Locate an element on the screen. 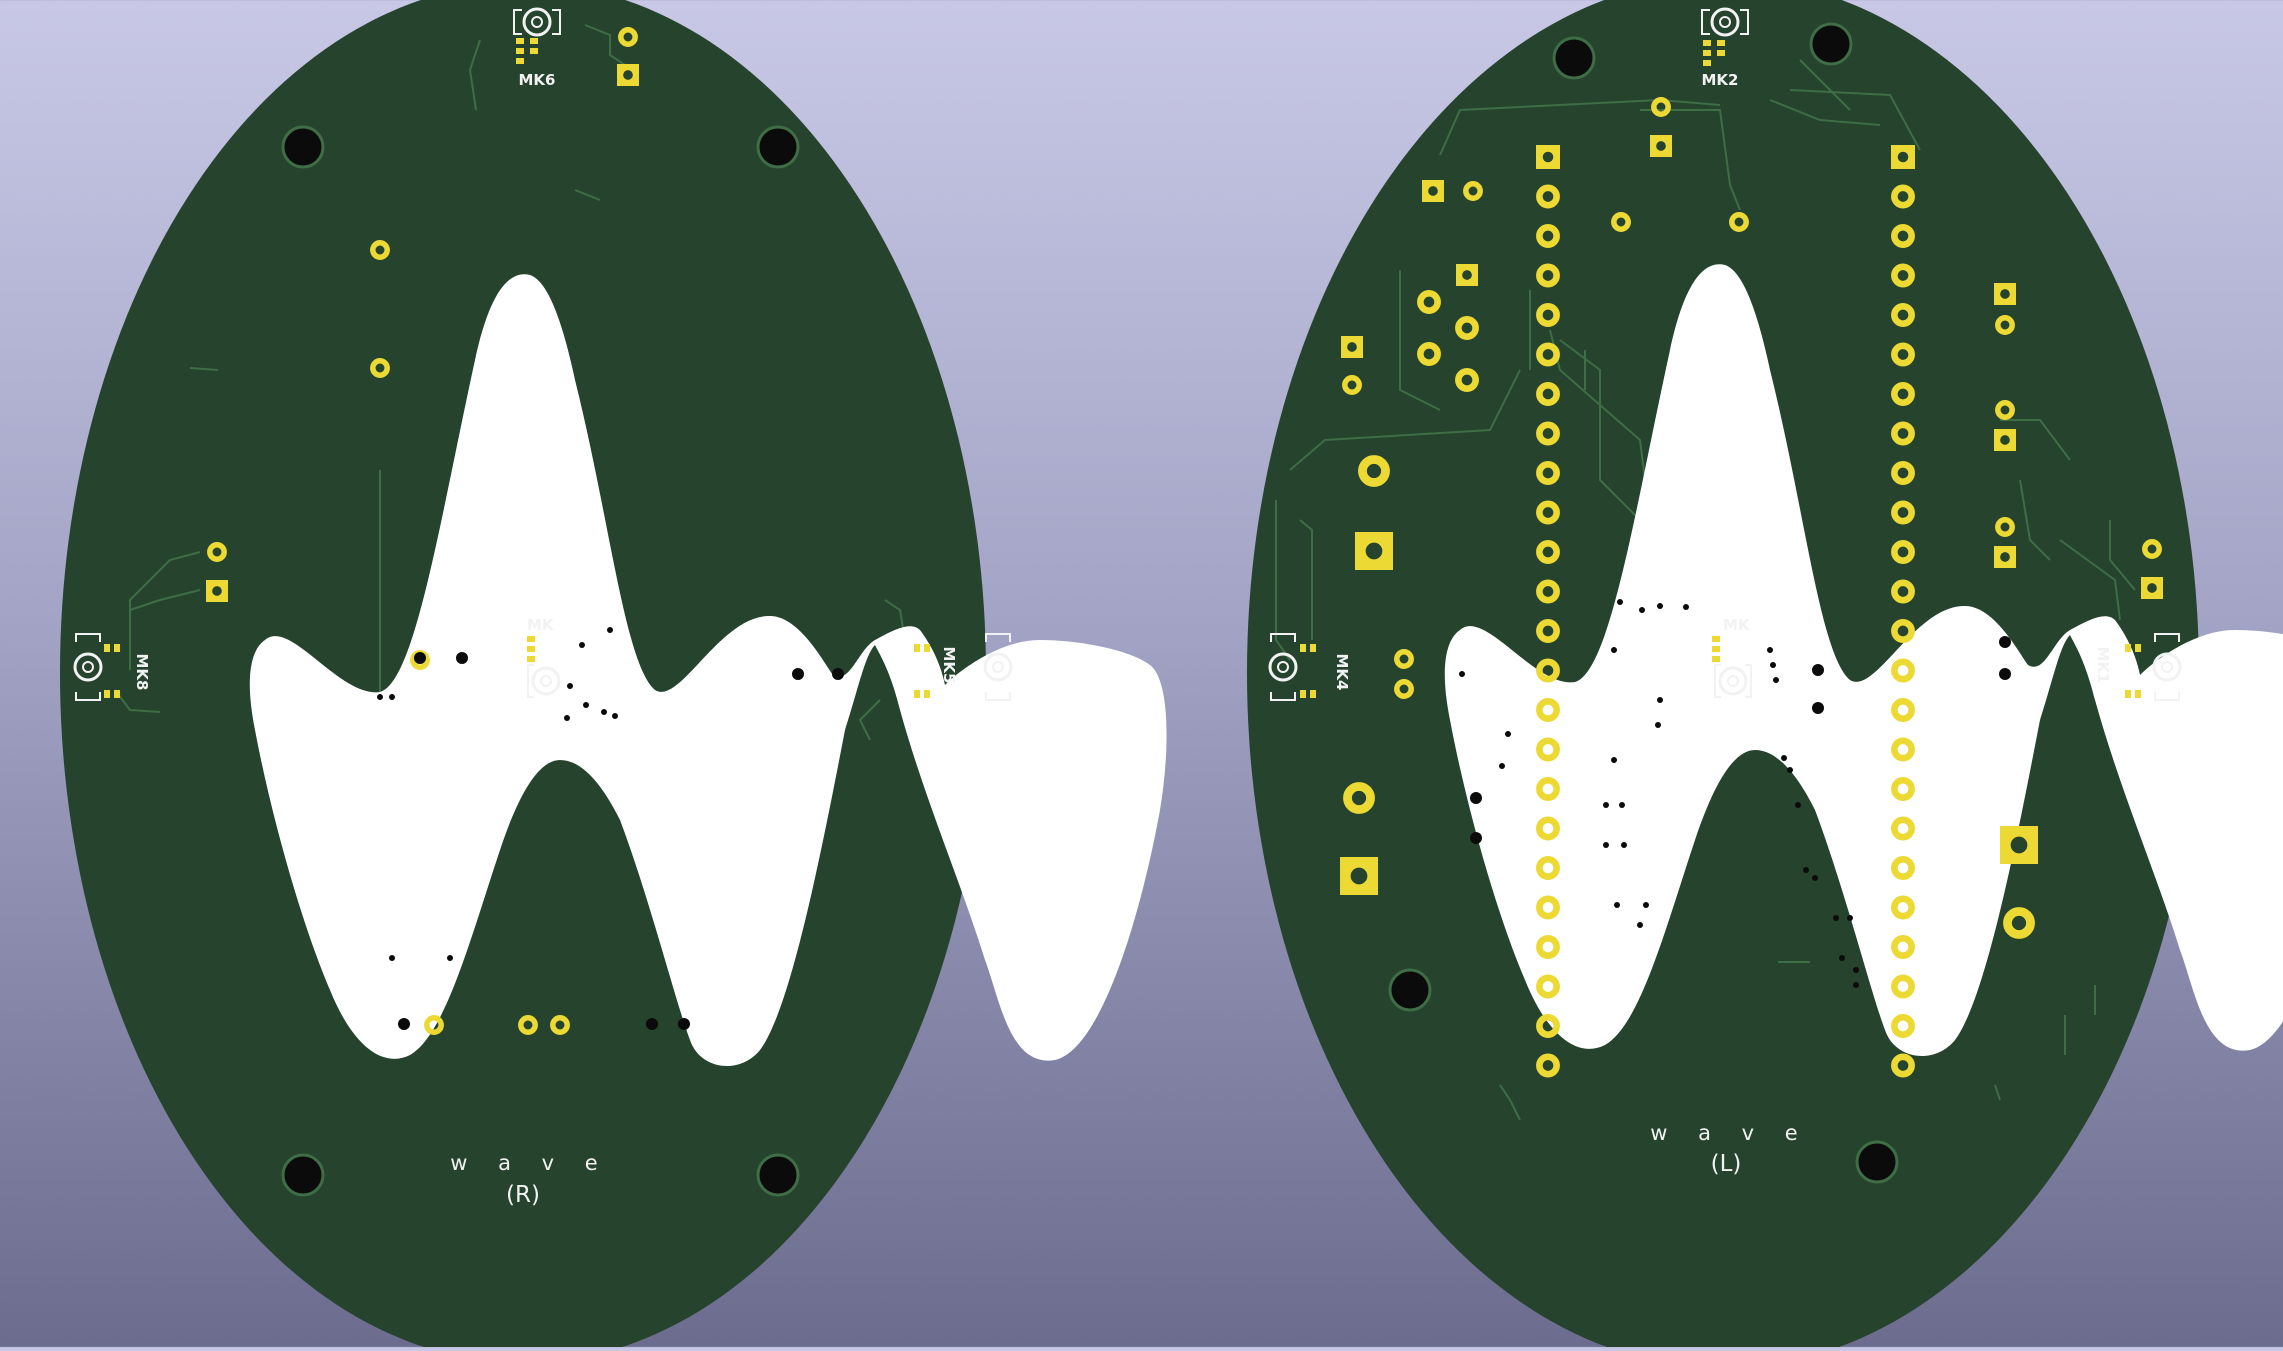  pin-header-right is located at coordinates (1903, 611).